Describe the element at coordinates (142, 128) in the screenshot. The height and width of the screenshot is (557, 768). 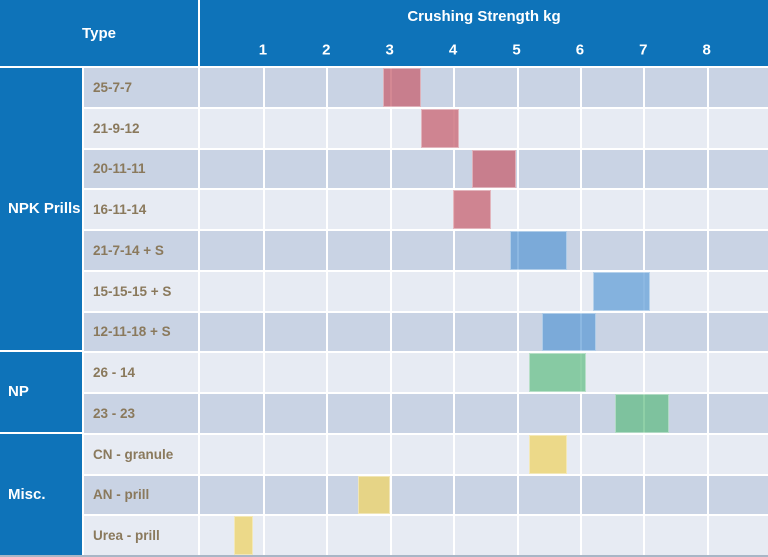
I see `row-label-cell: 21-9-12` at that location.